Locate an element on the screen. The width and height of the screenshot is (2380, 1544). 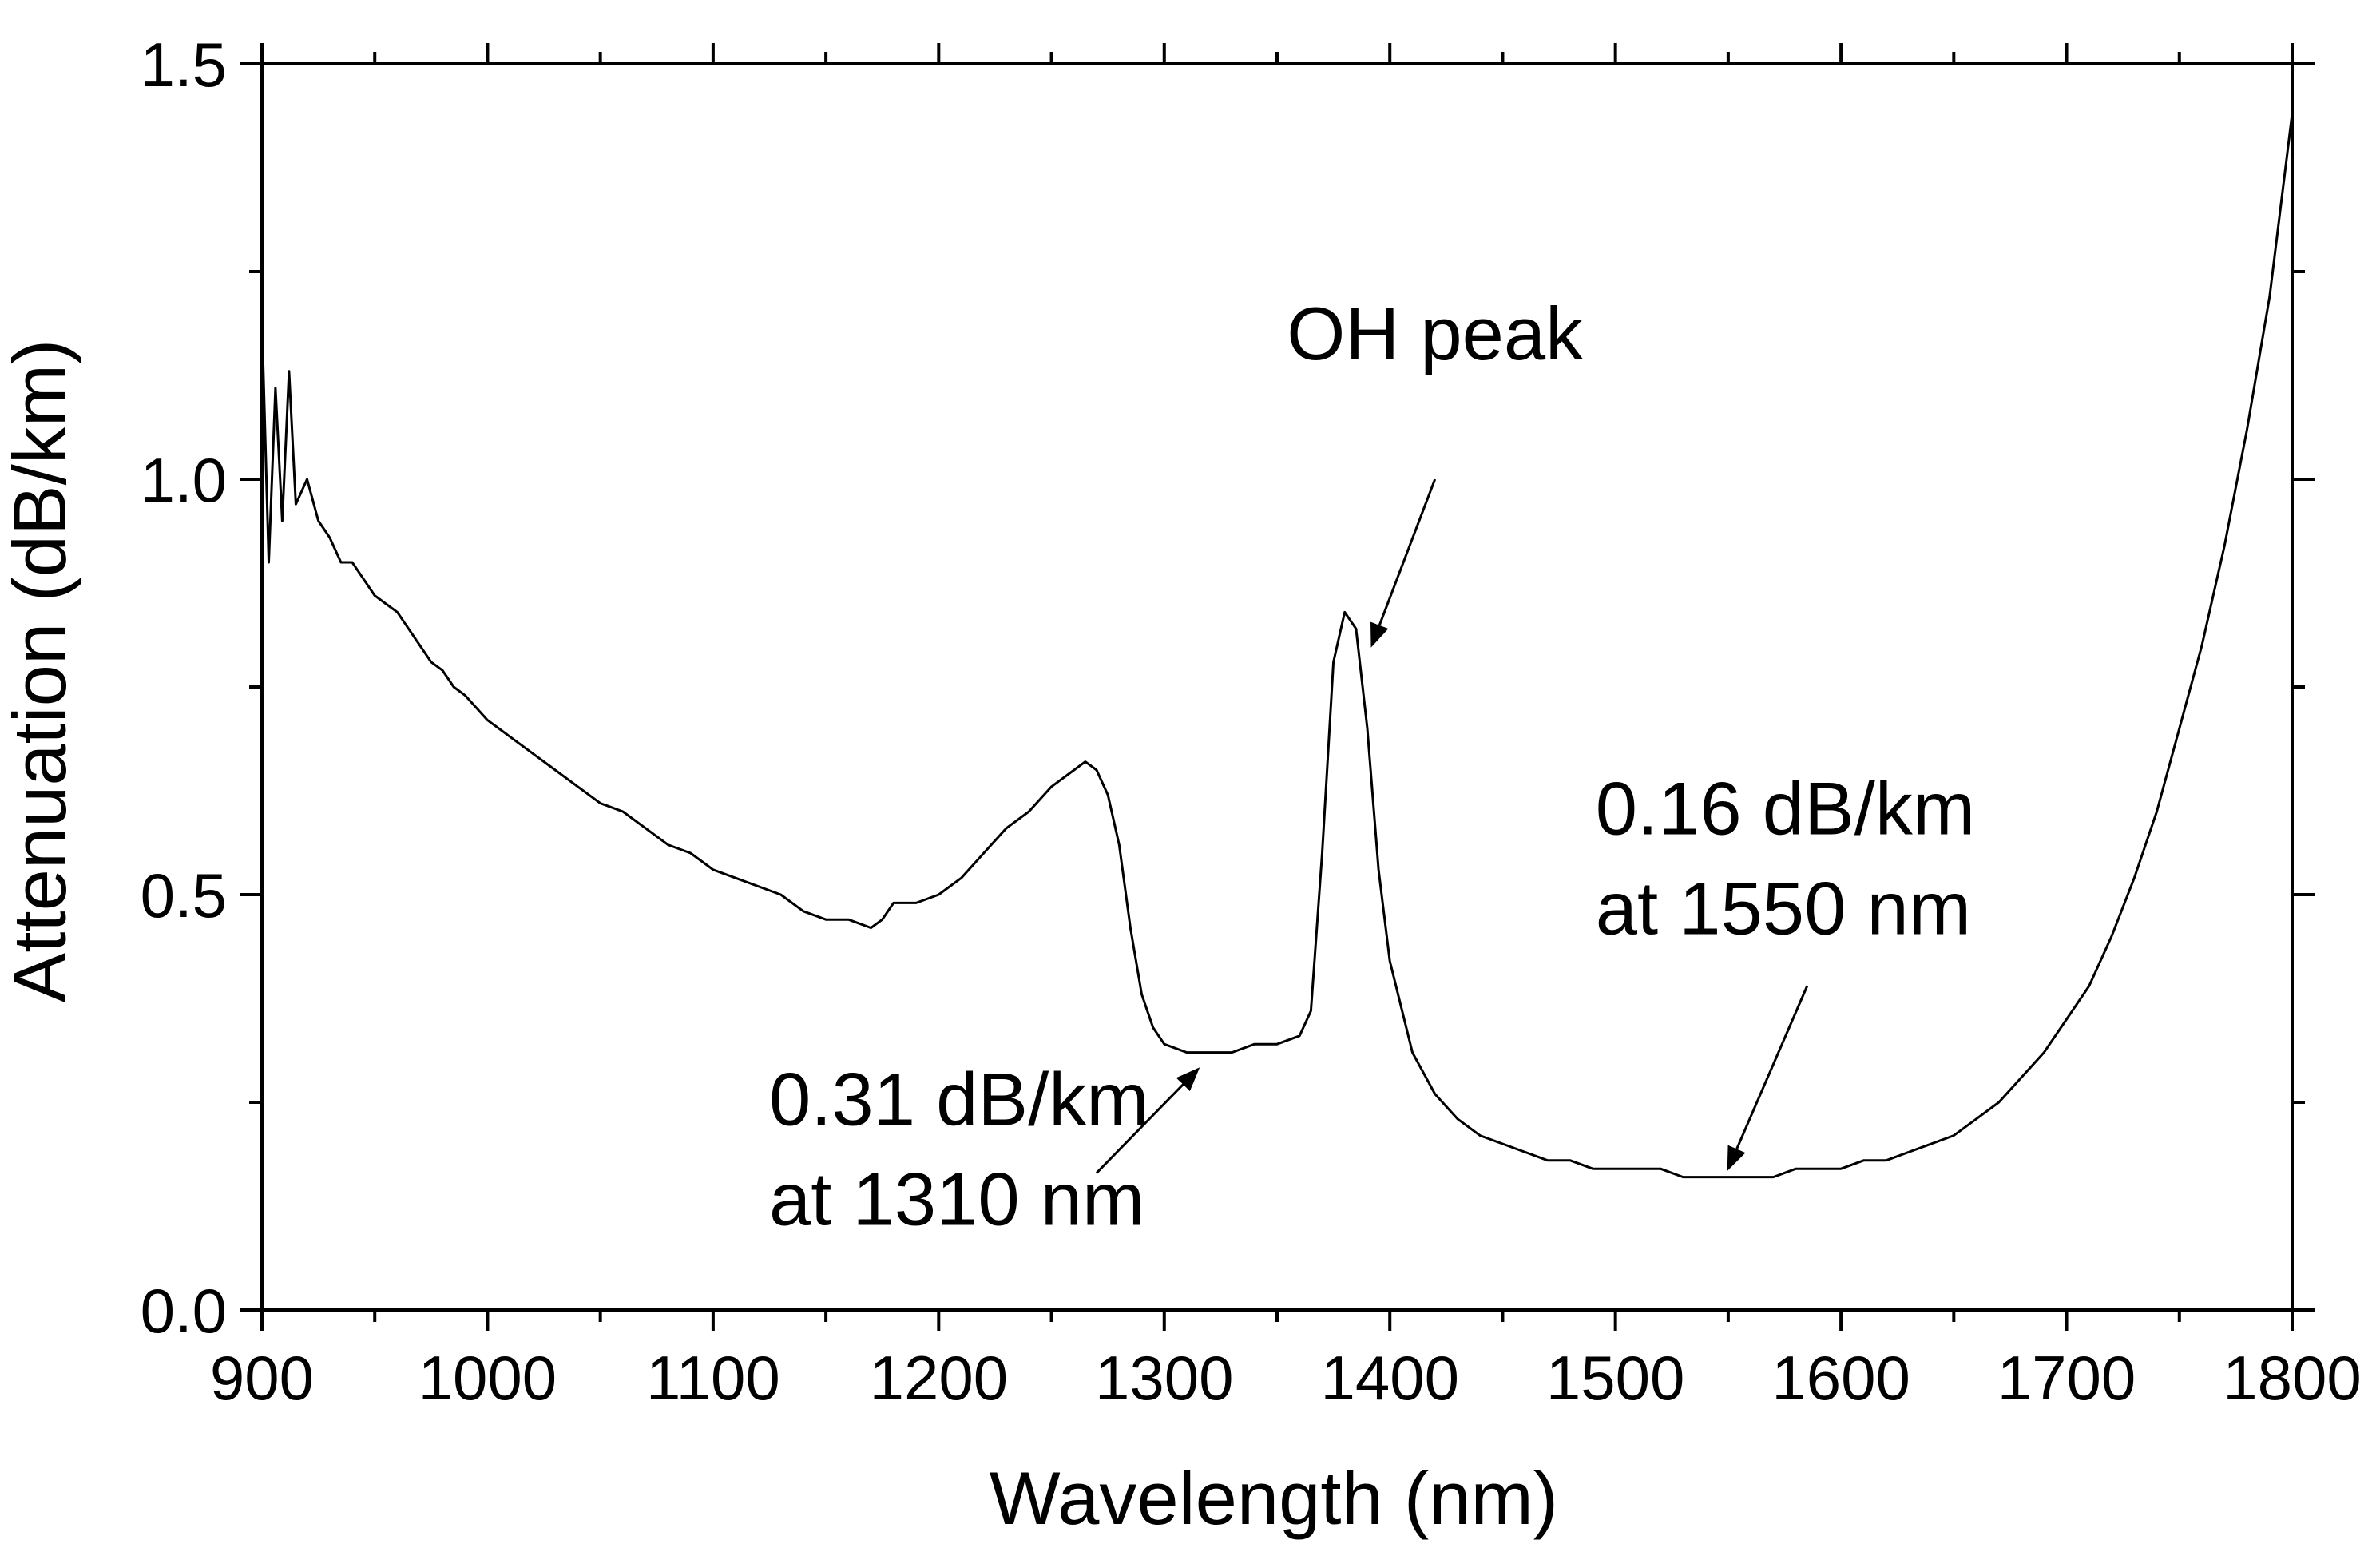
x-tick-label: 900 is located at coordinates (262, 1378).